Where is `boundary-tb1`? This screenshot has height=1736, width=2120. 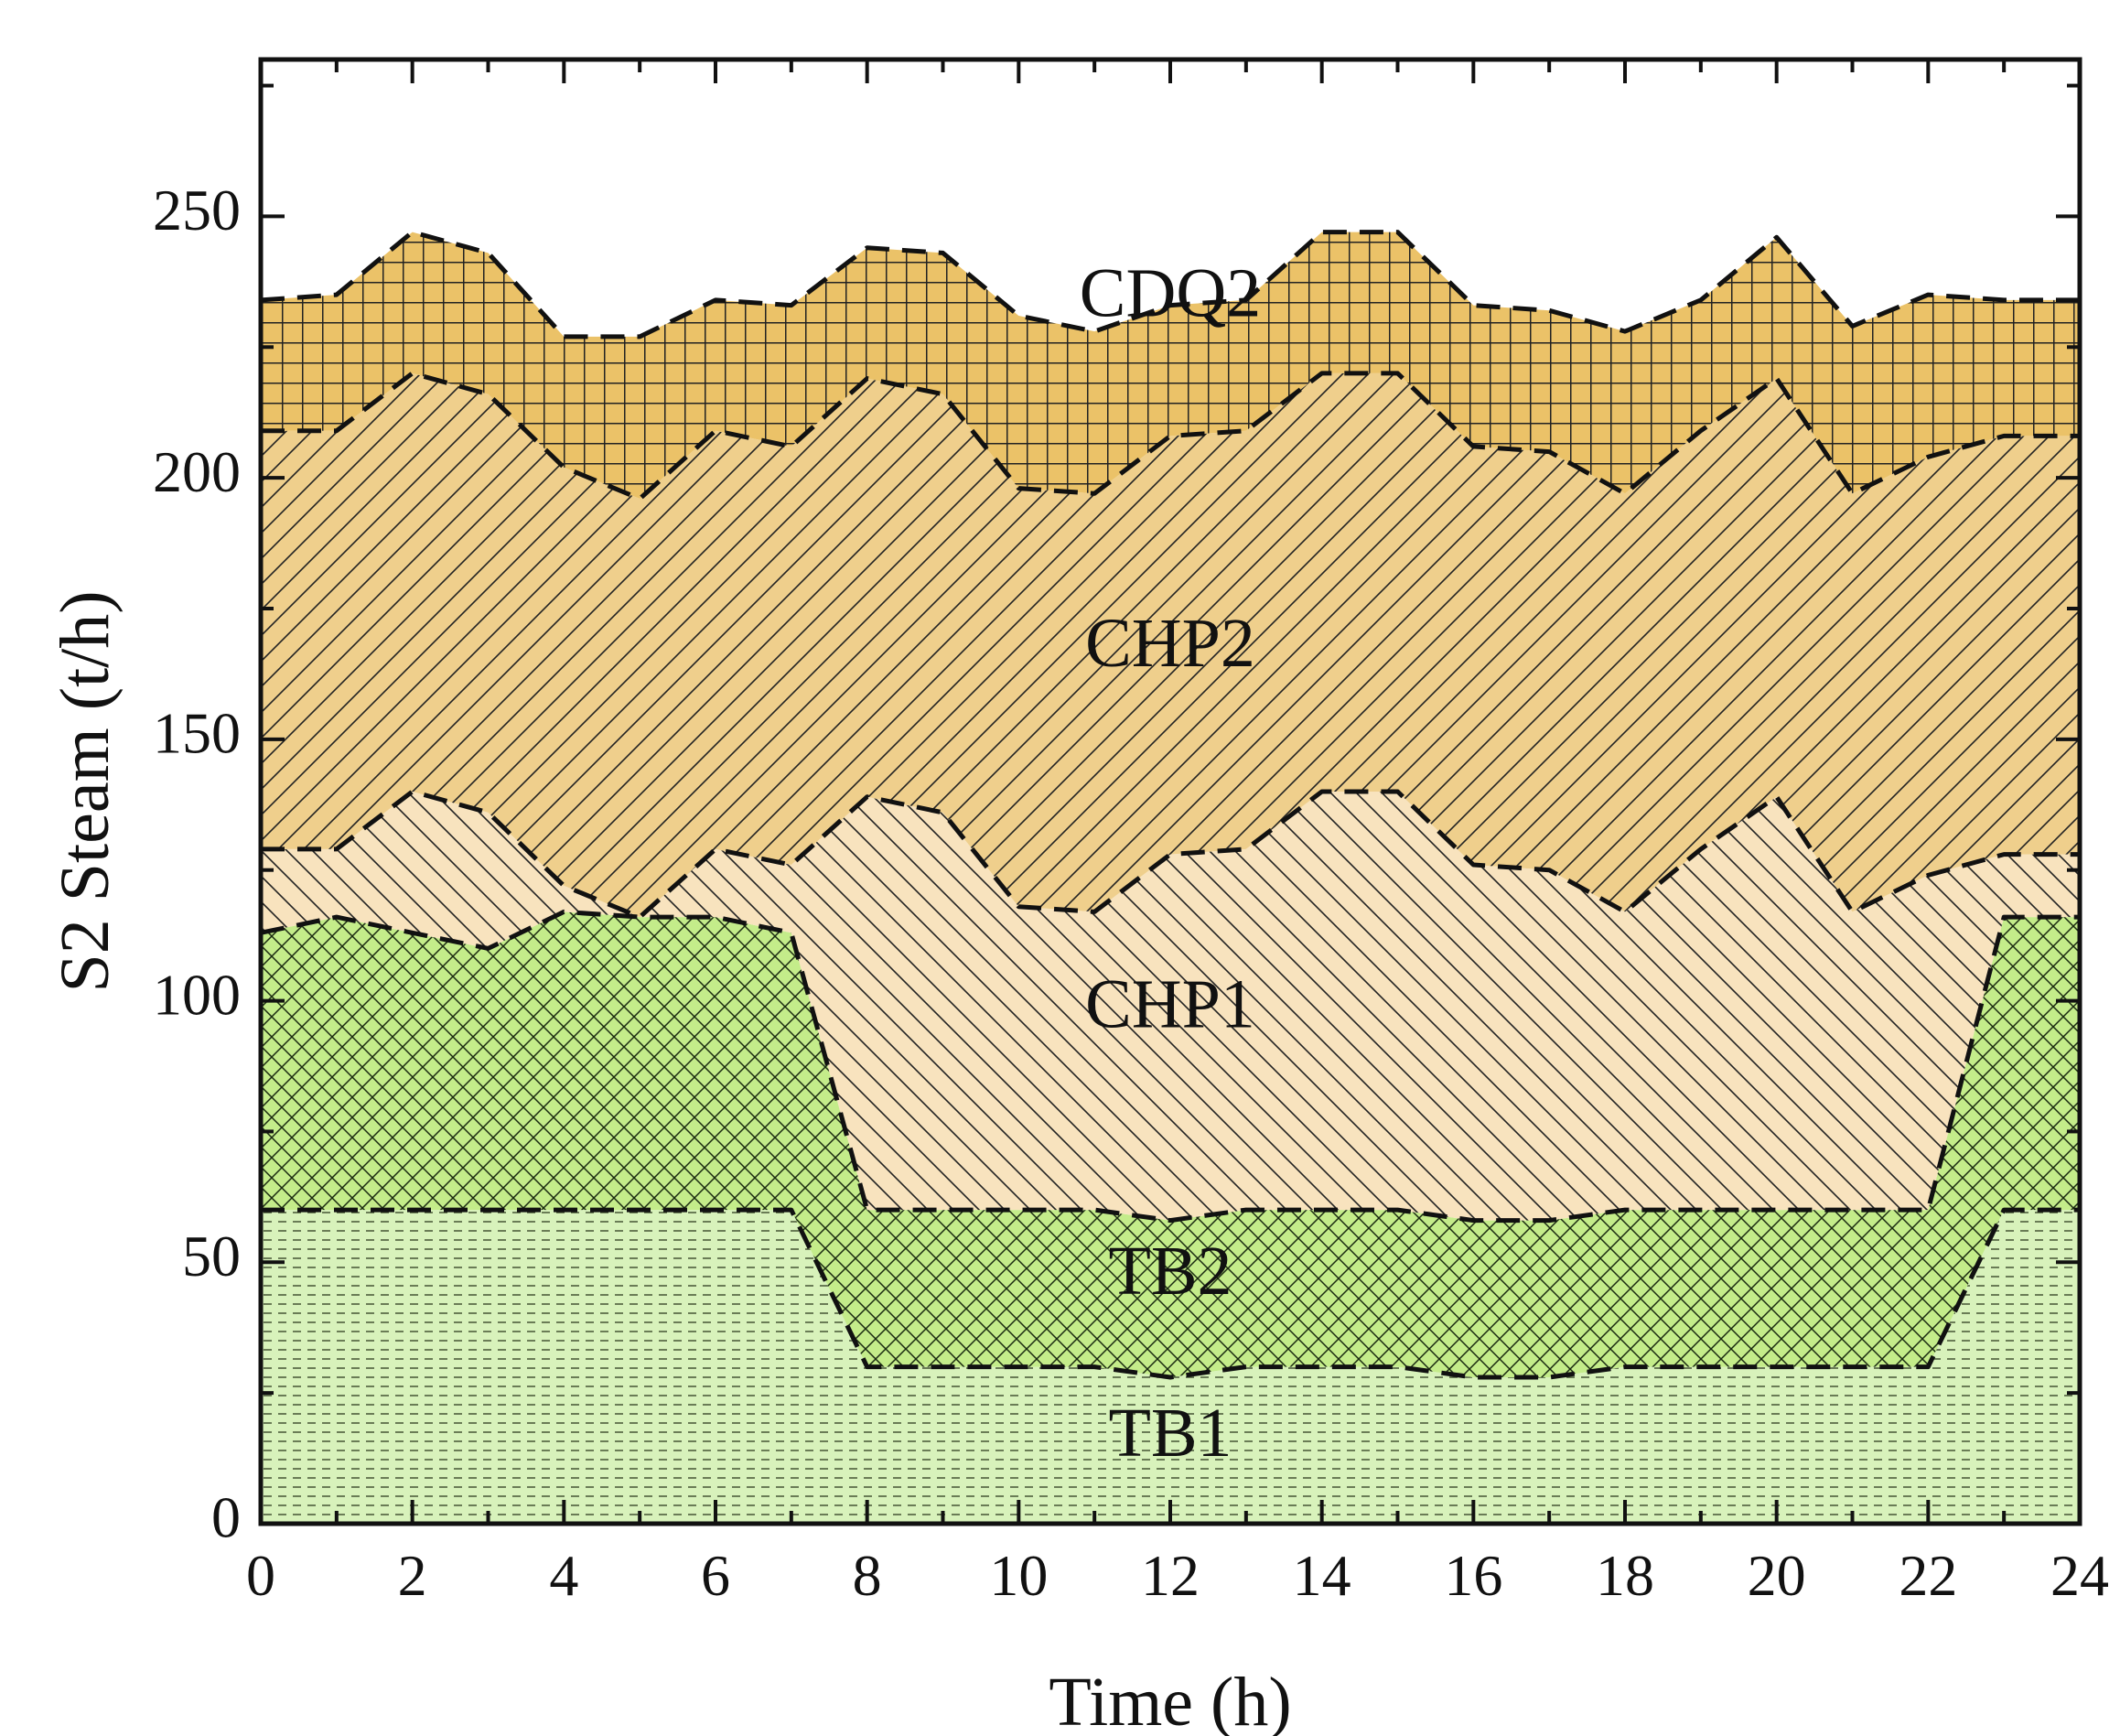 boundary-tb1 is located at coordinates (1170, 1293).